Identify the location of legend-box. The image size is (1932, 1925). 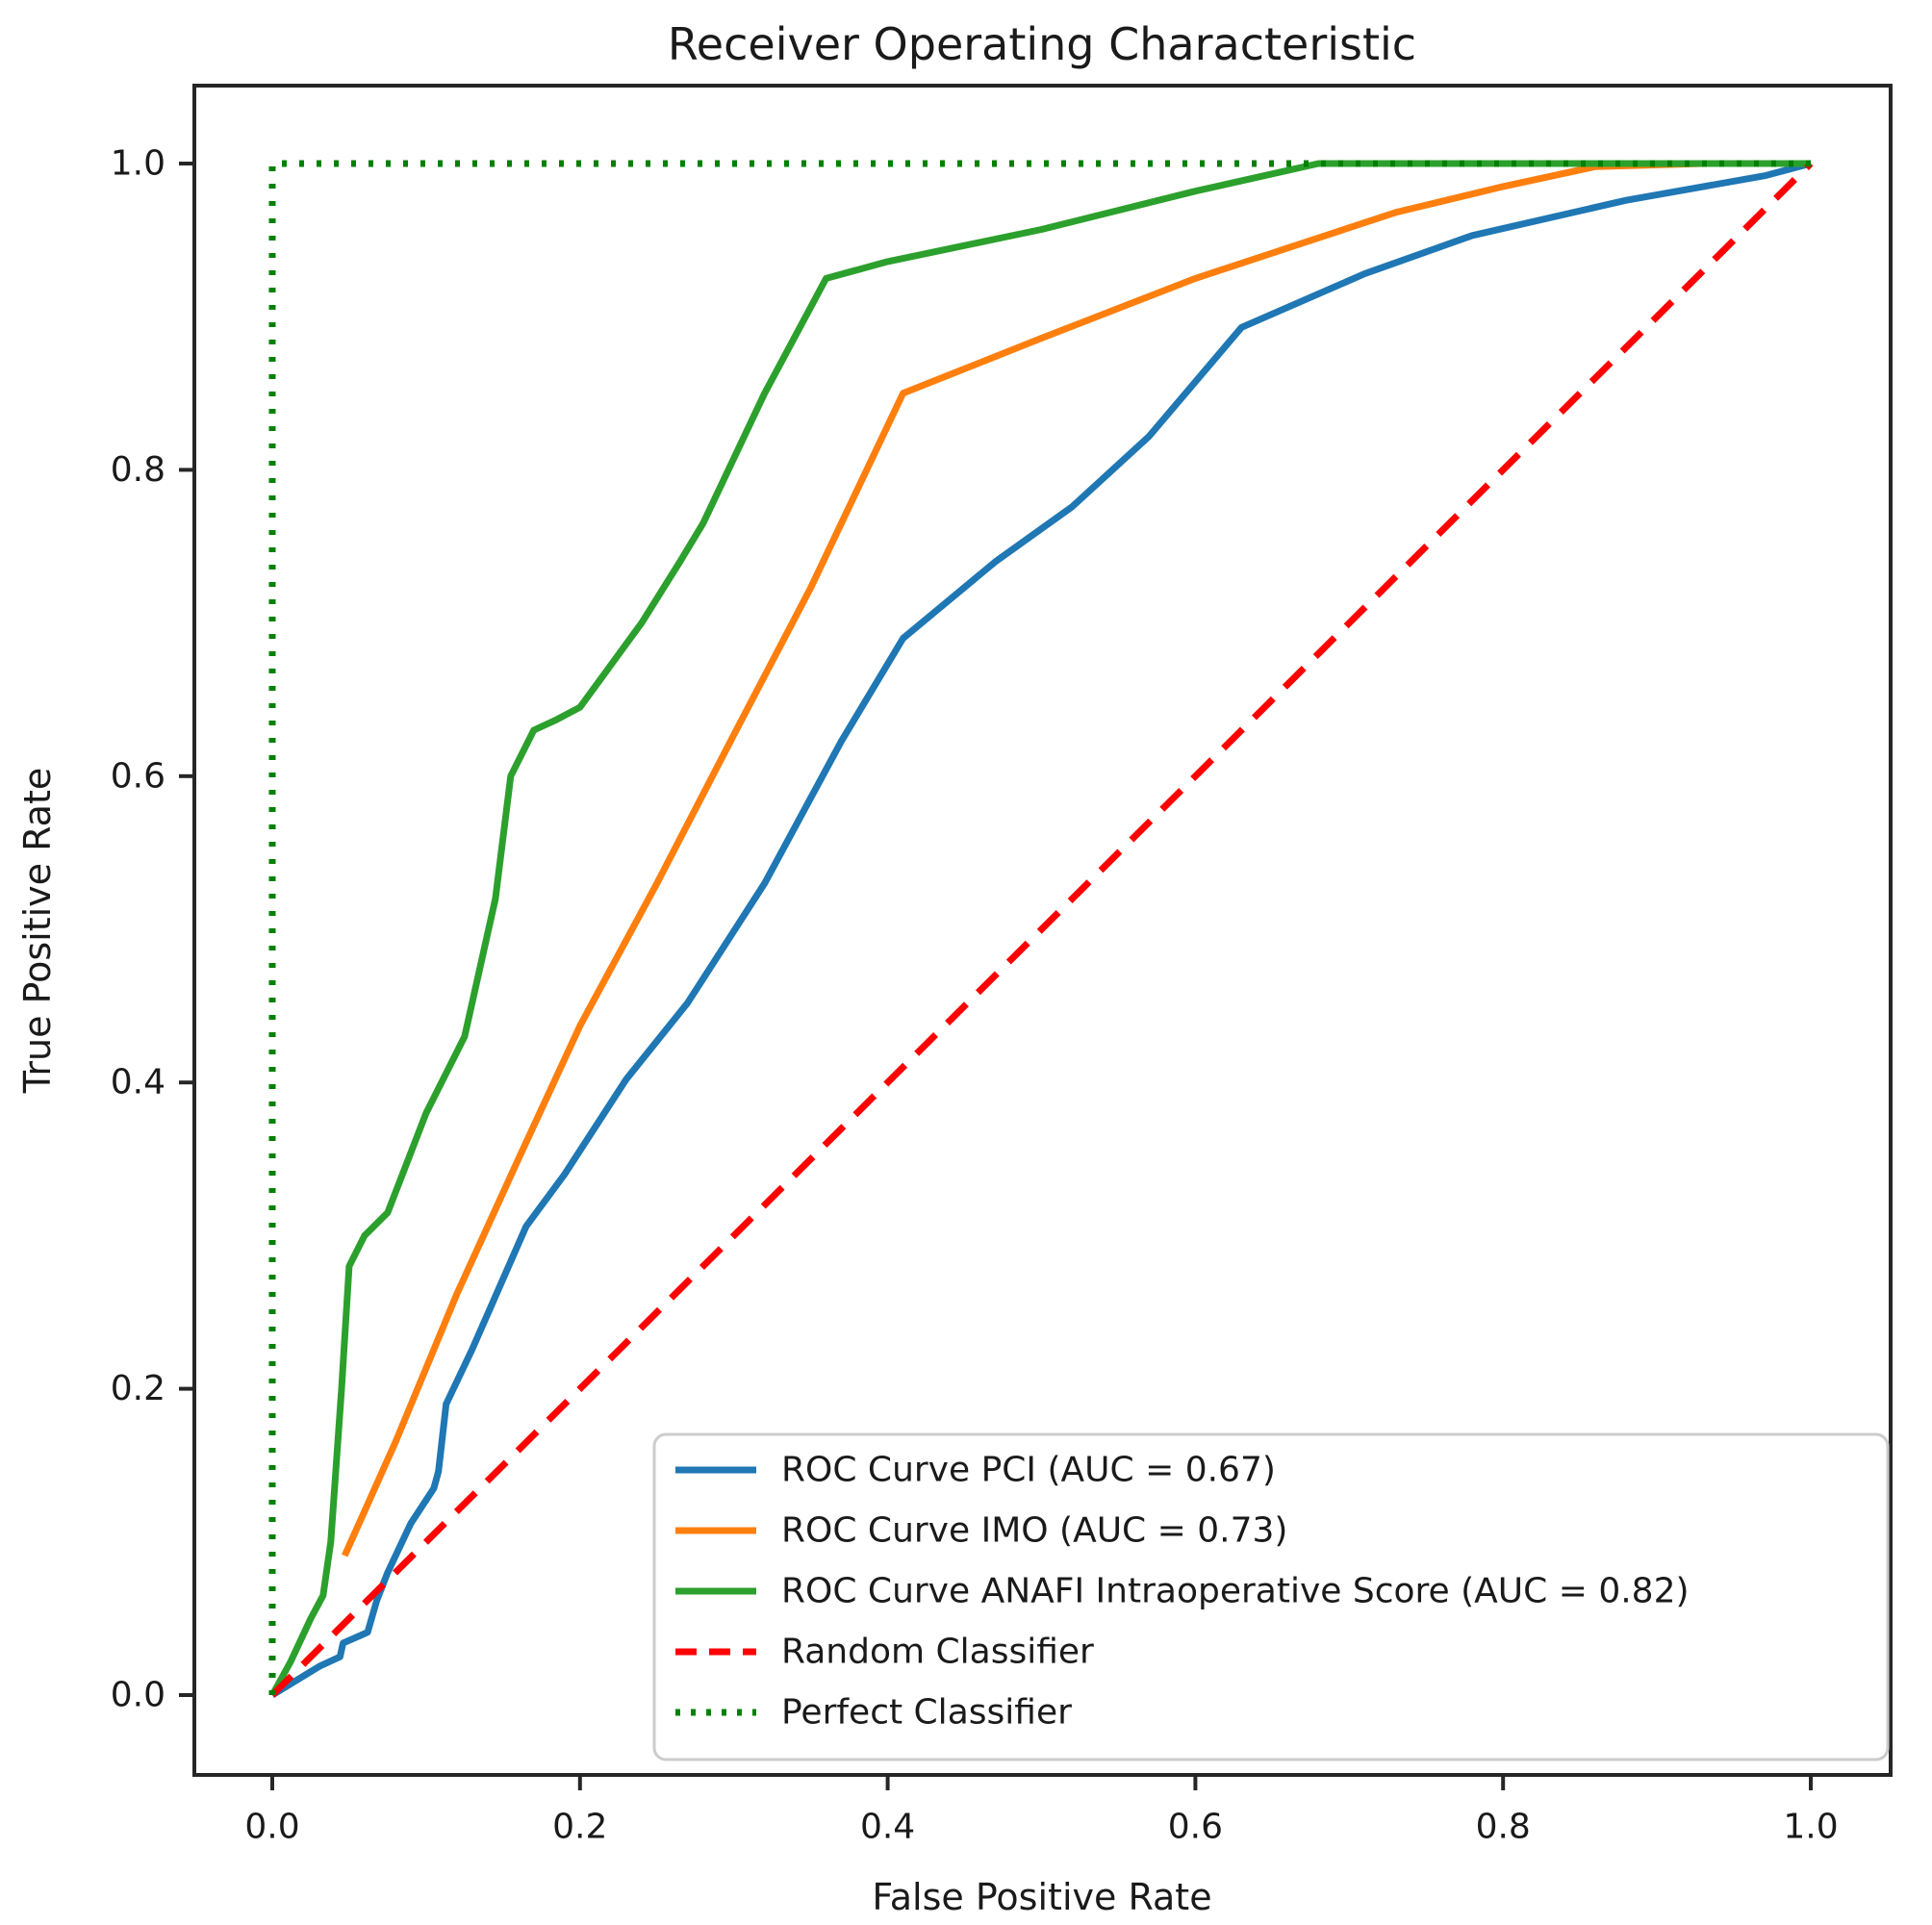
(1271, 1596).